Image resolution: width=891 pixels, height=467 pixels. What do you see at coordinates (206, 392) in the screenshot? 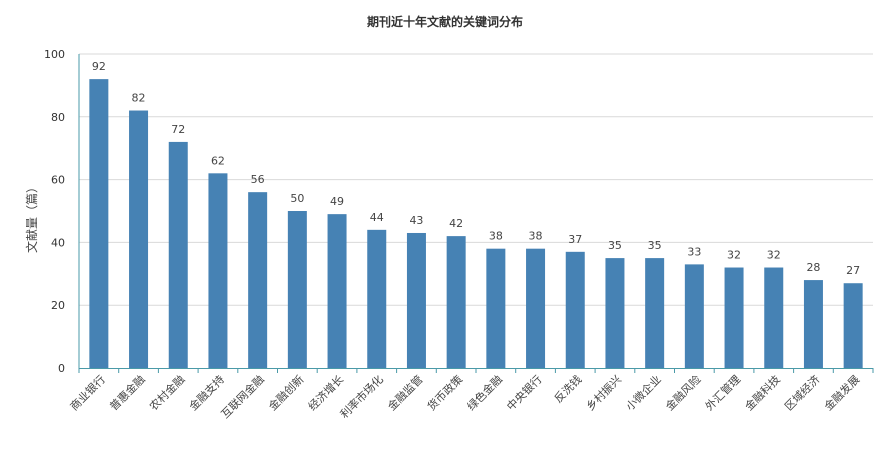
I see `x-tick-label: 金融支持` at bounding box center [206, 392].